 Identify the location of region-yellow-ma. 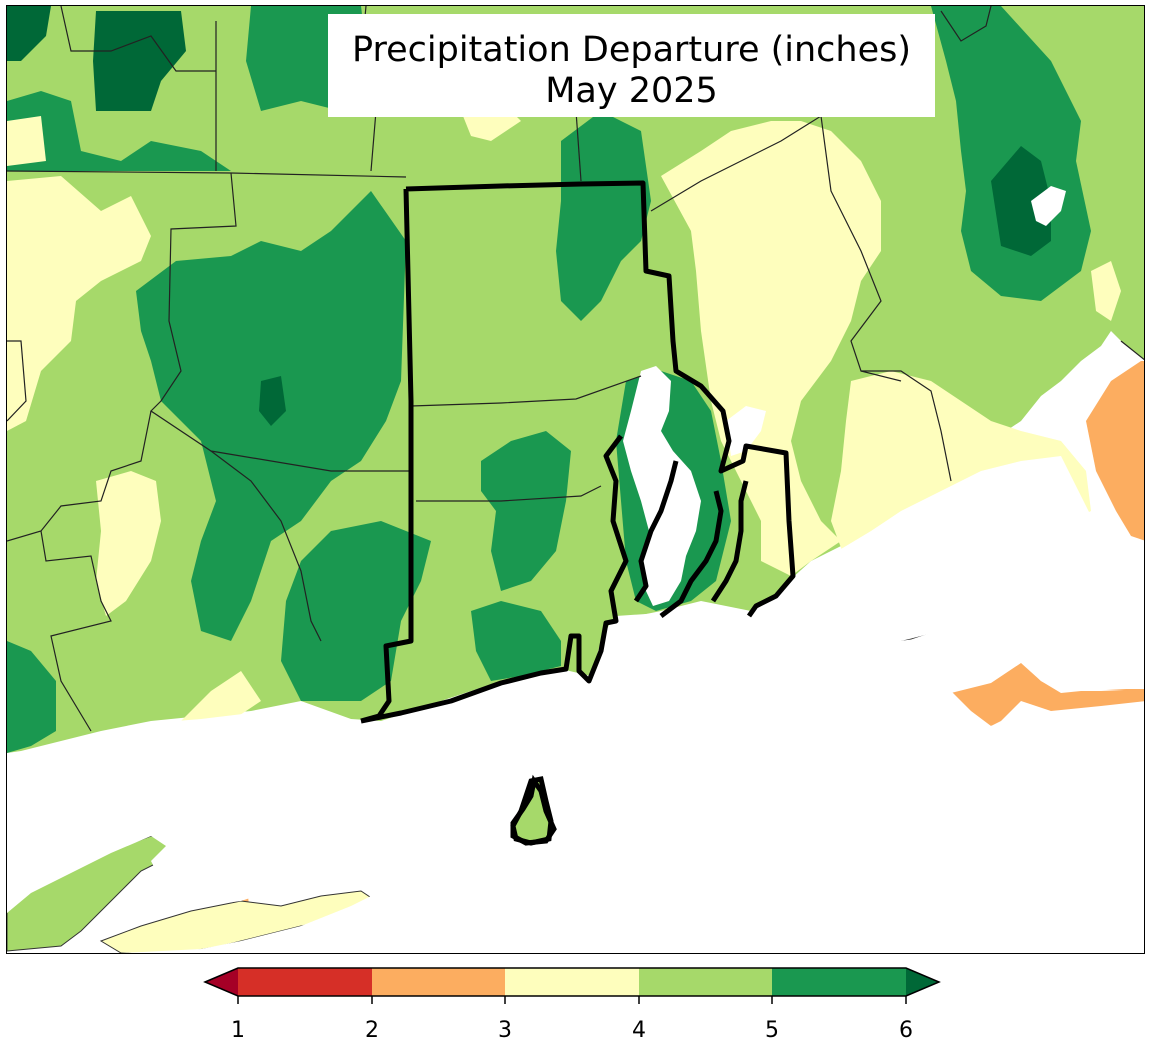
(771, 348).